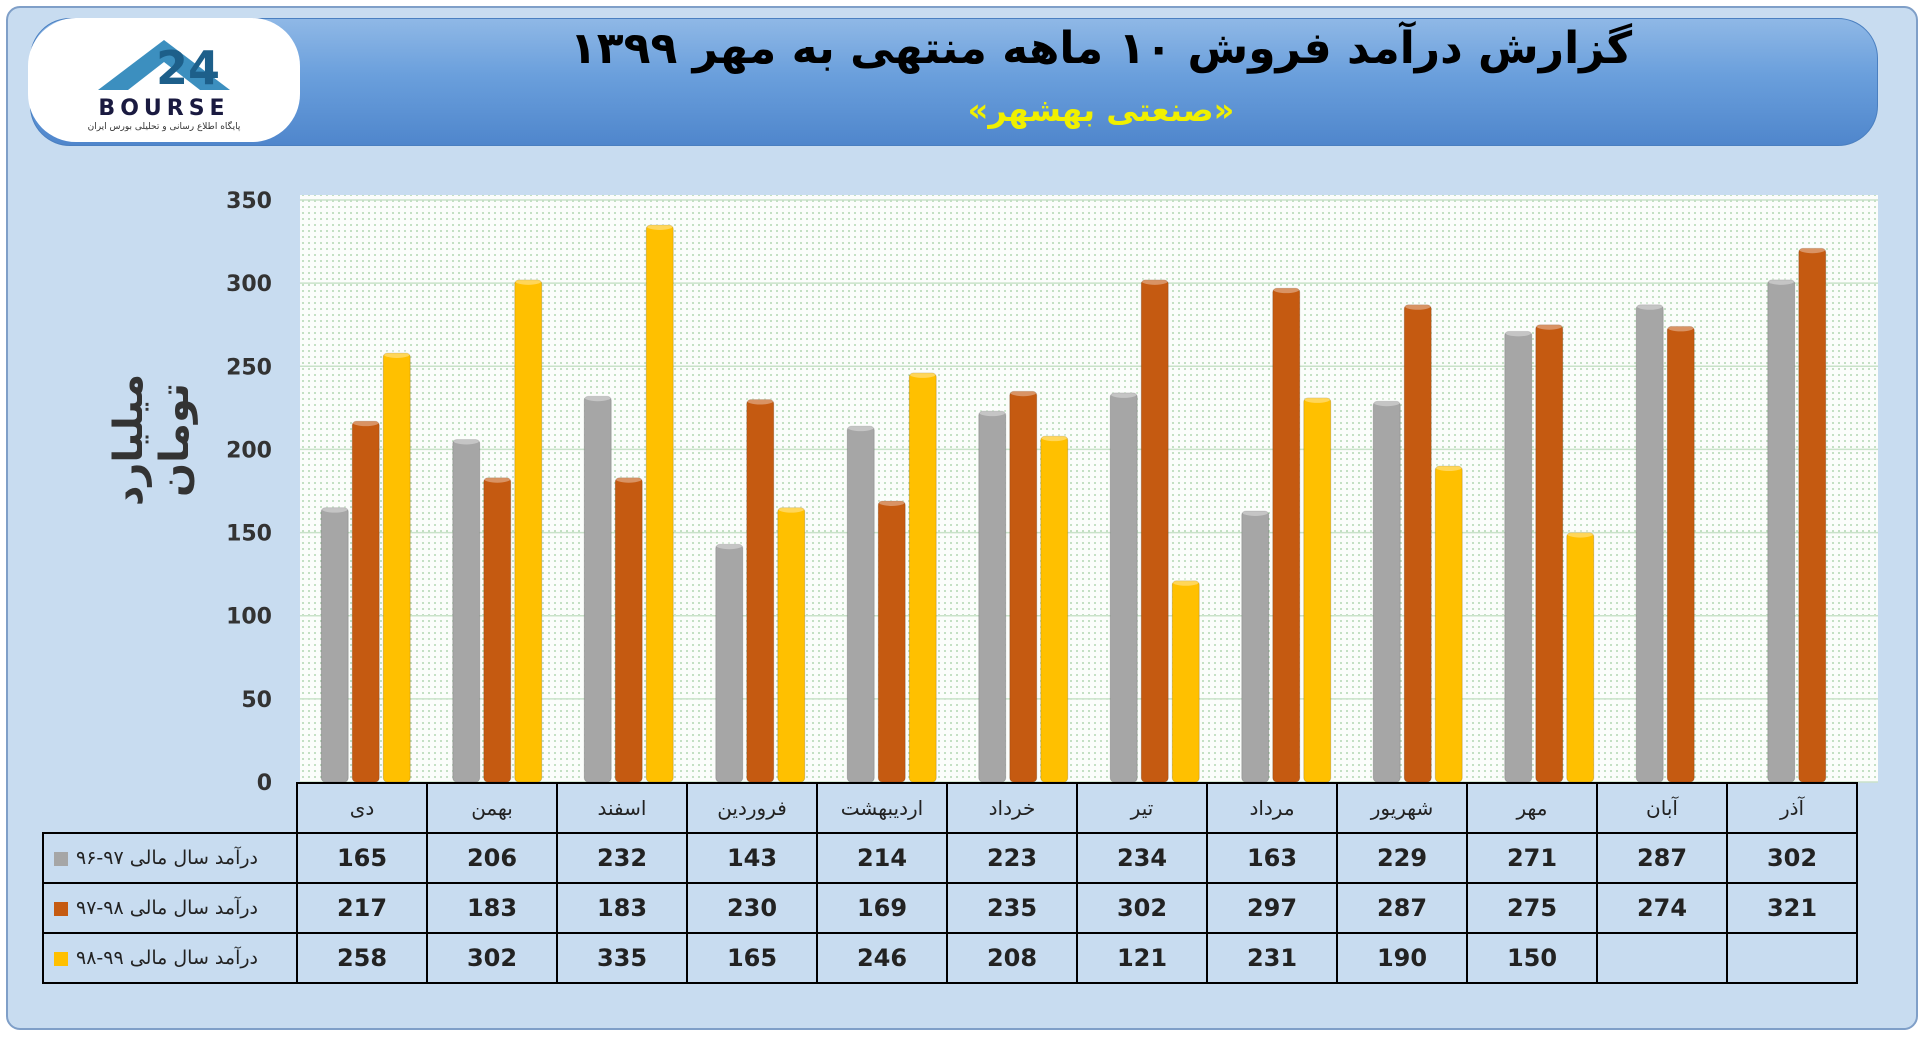 This screenshot has height=1040, width=1928. Describe the element at coordinates (1662, 958) in the screenshot. I see `data-label` at that location.